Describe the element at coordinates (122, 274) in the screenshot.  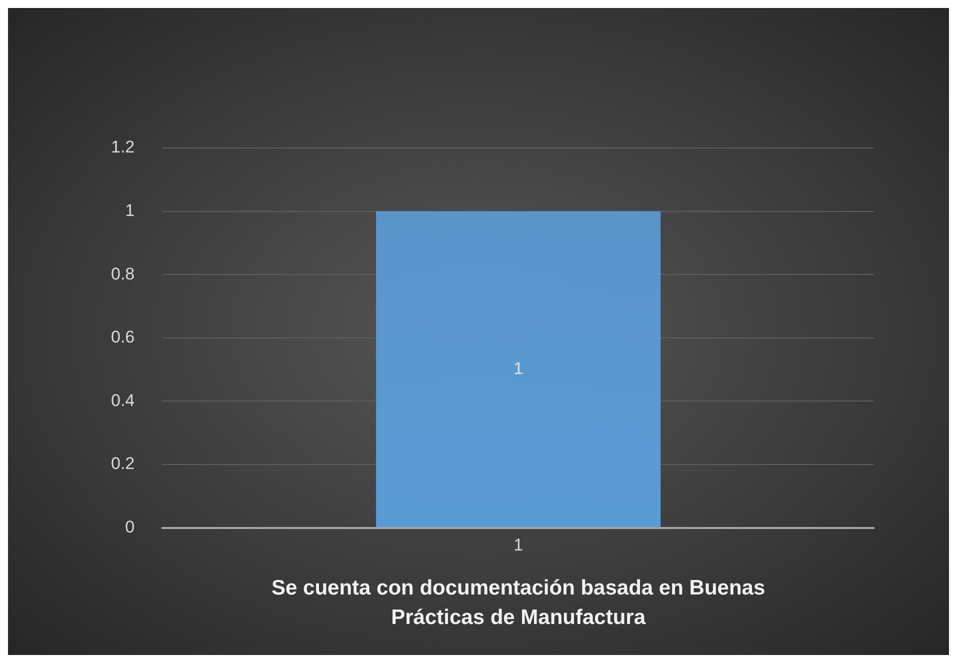
I see `y-tick-label: 0.8` at that location.